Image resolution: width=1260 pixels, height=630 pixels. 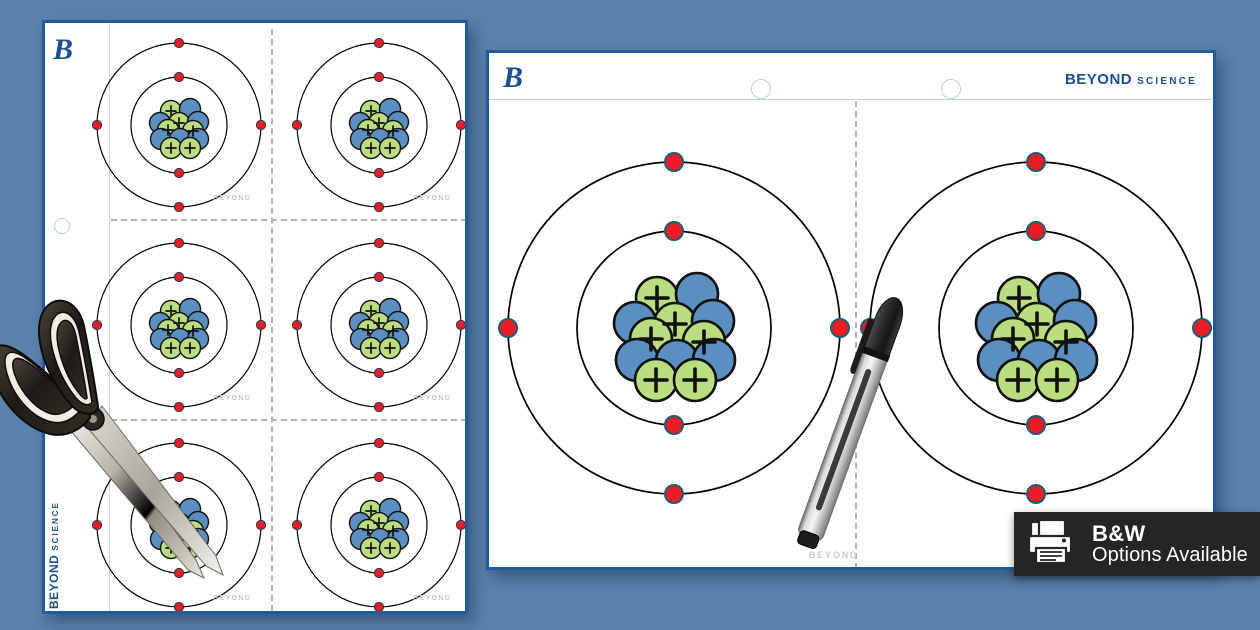 I want to click on bw-options-badge: B&W Options Available, so click(x=1137, y=544).